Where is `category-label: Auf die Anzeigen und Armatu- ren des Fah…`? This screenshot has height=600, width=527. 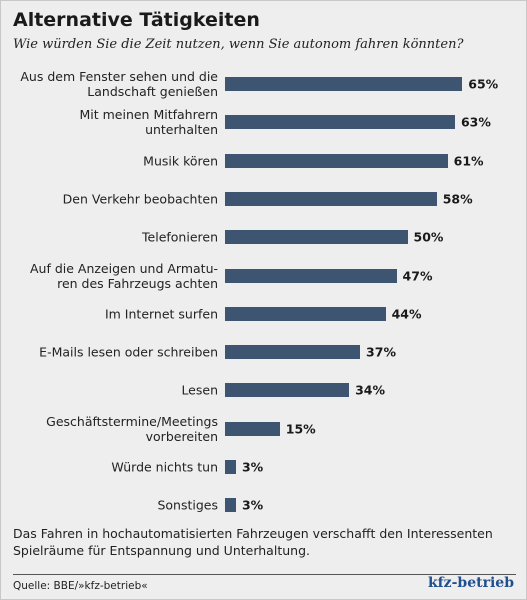
category-label: Auf die Anzeigen und Armatu- ren des Fah… is located at coordinates (123, 275).